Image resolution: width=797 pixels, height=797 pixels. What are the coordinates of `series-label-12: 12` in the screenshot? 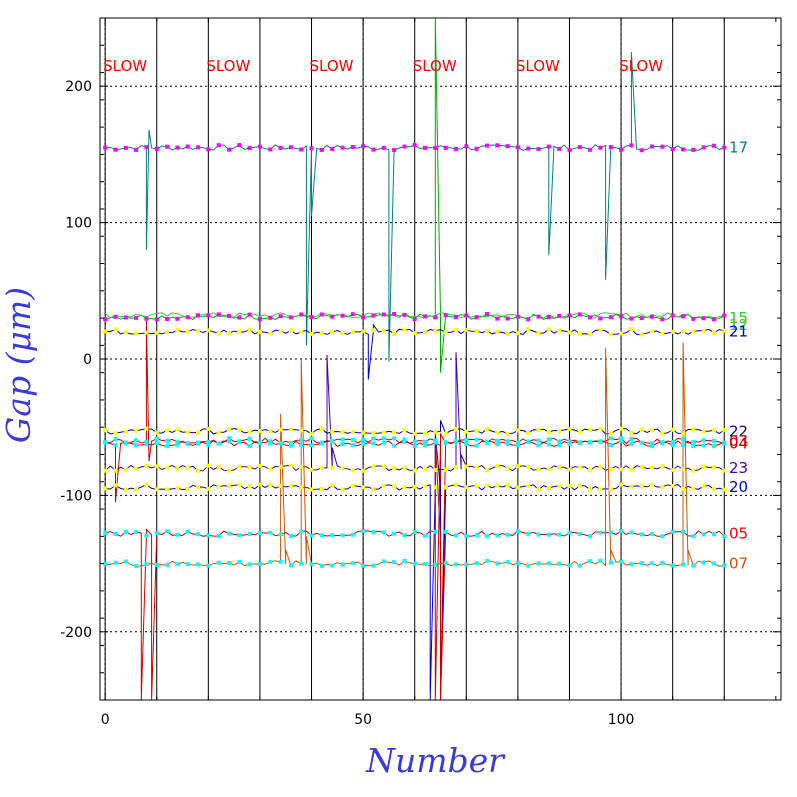 It's located at (738, 325).